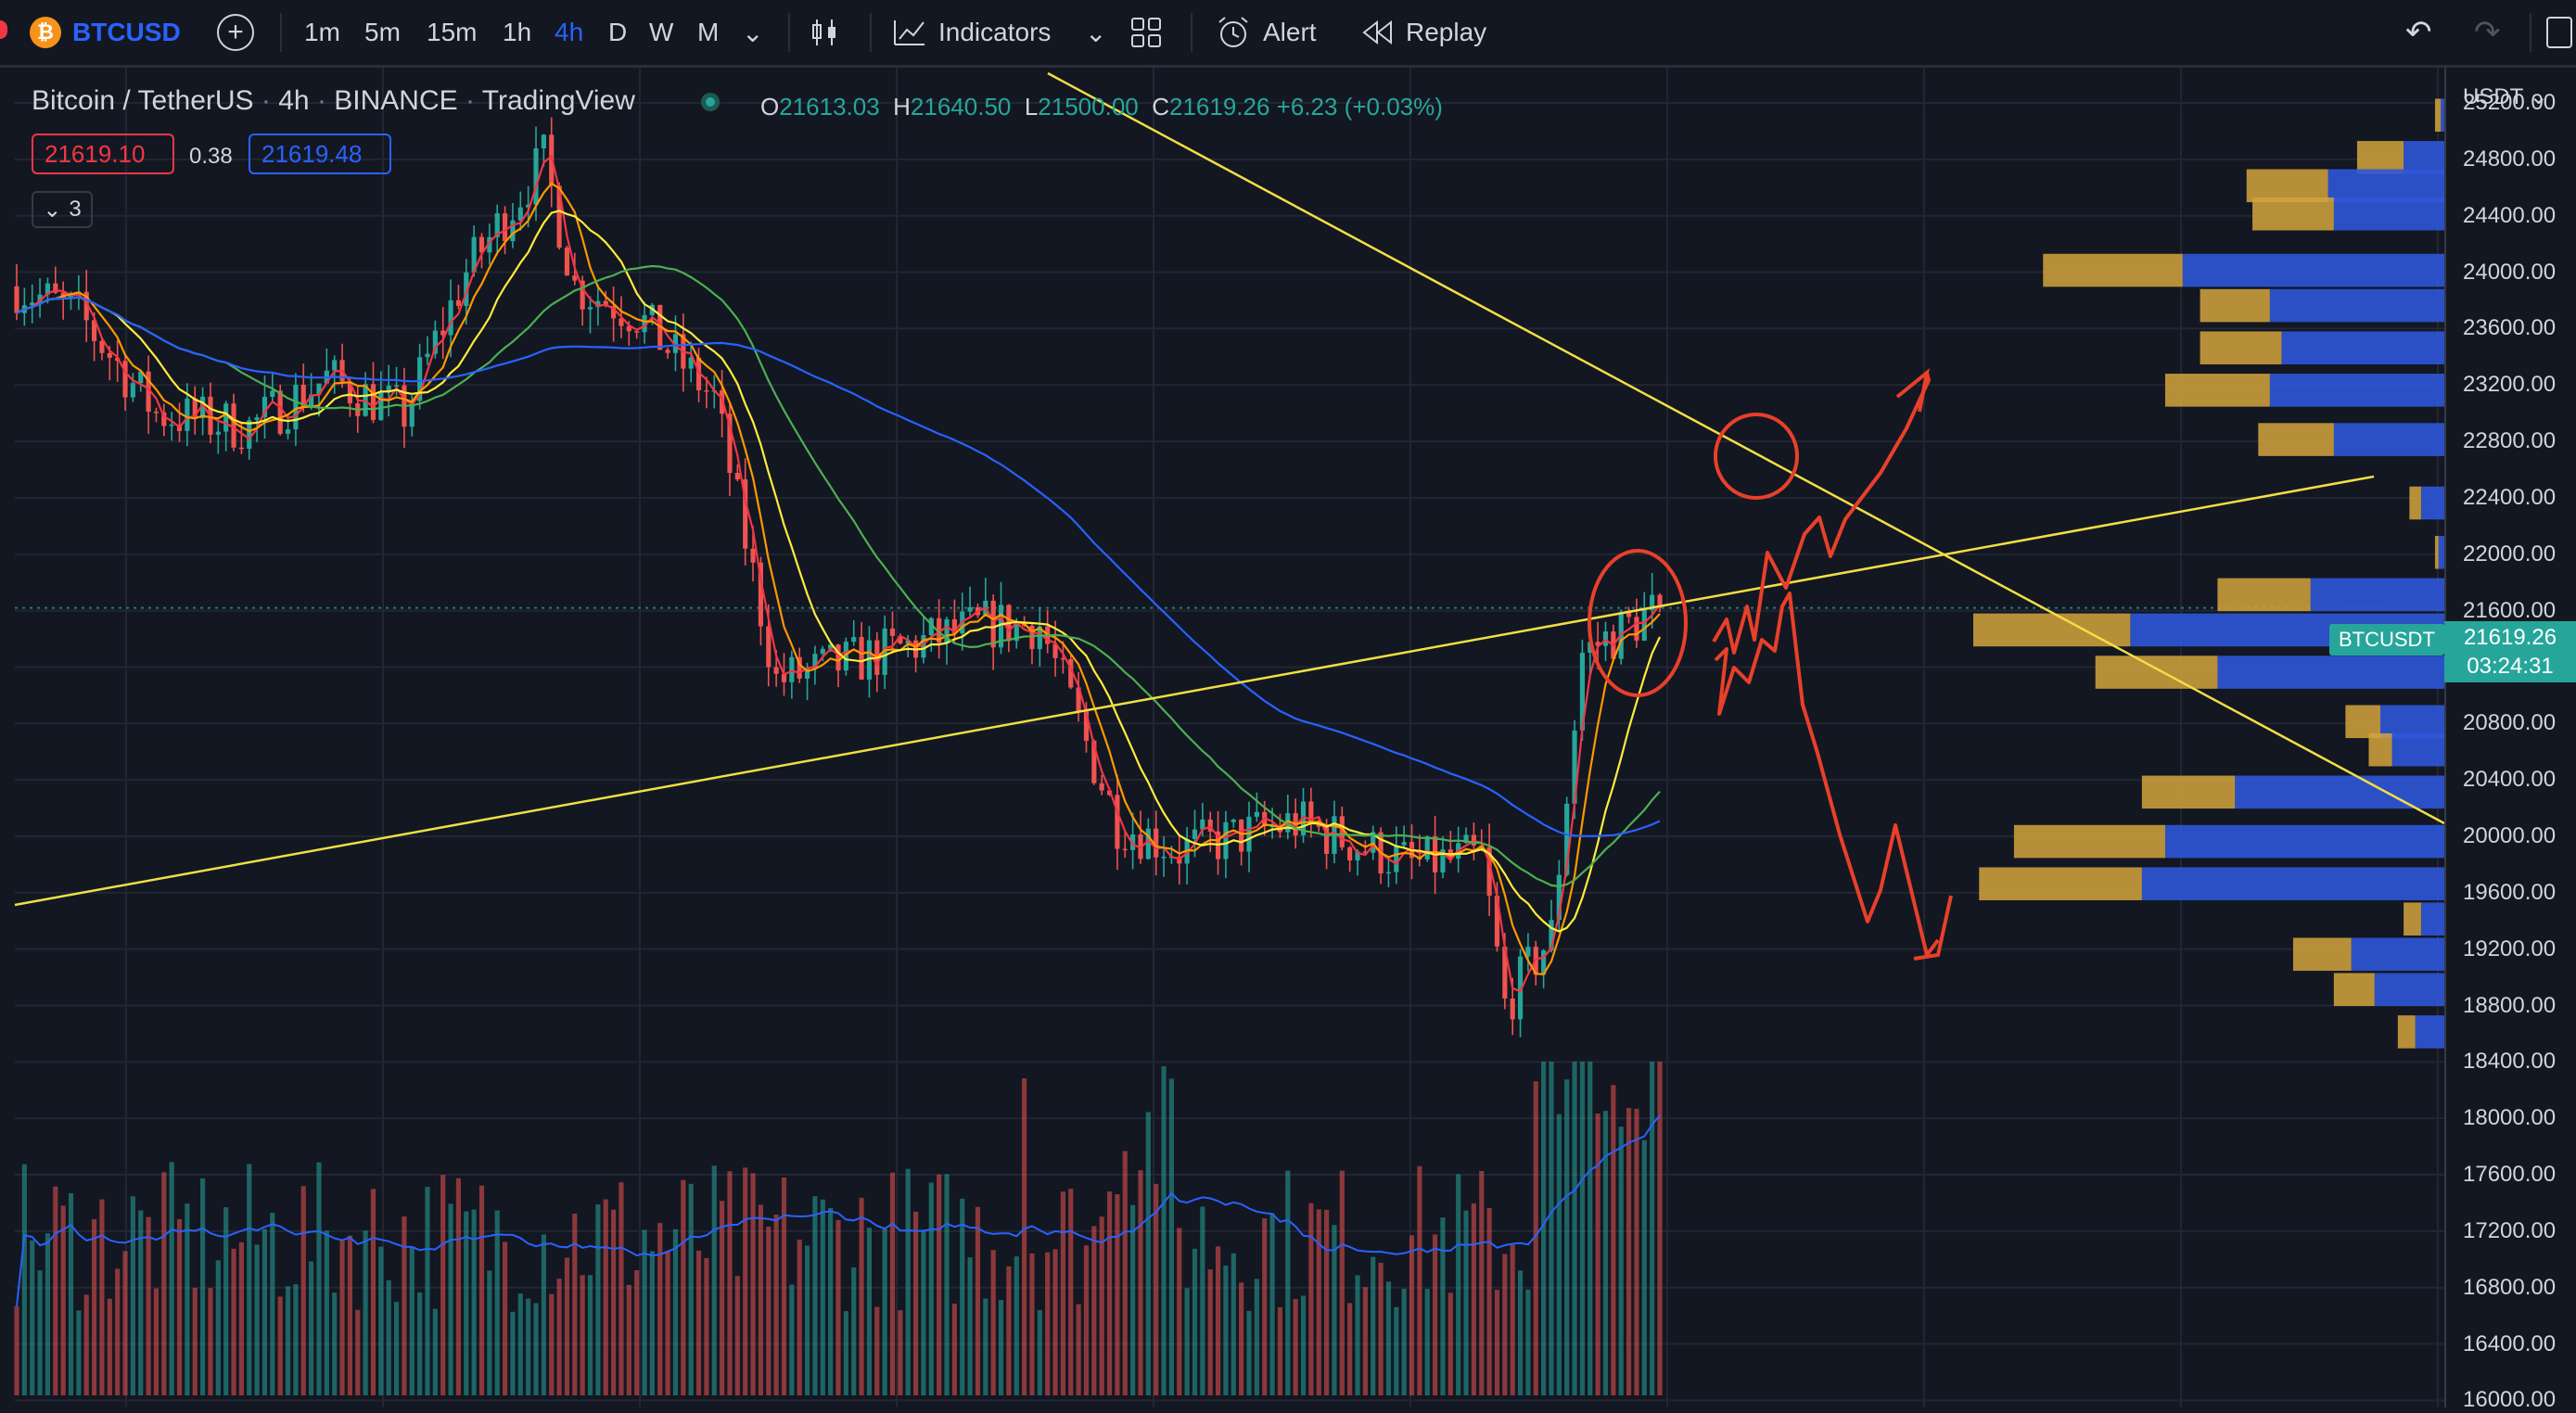 The height and width of the screenshot is (1413, 2576). Describe the element at coordinates (1031, 107) in the screenshot. I see `low-key: L` at that location.